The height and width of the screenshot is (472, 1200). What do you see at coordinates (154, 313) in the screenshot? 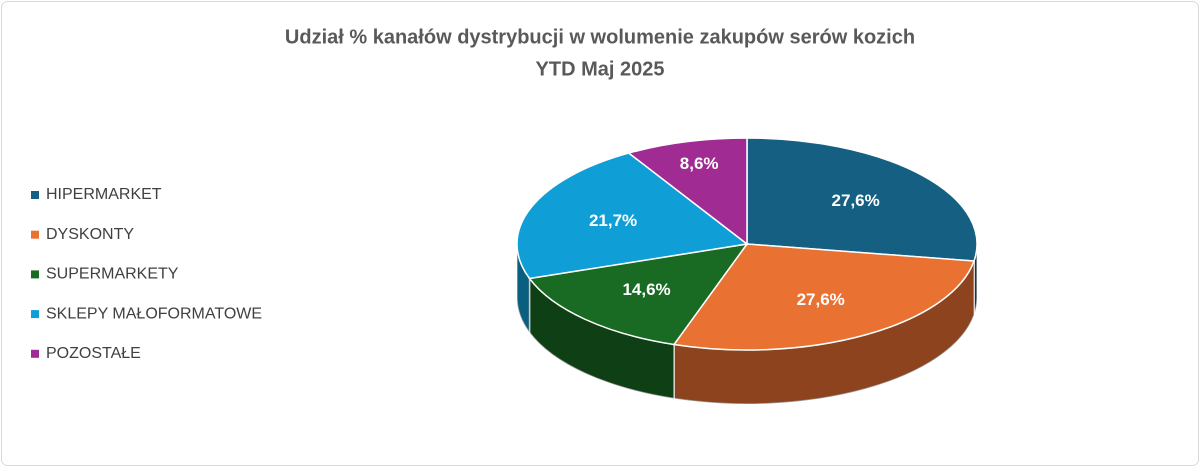
I see `legend-label: SKLEPY MAŁOFORMATOWE` at bounding box center [154, 313].